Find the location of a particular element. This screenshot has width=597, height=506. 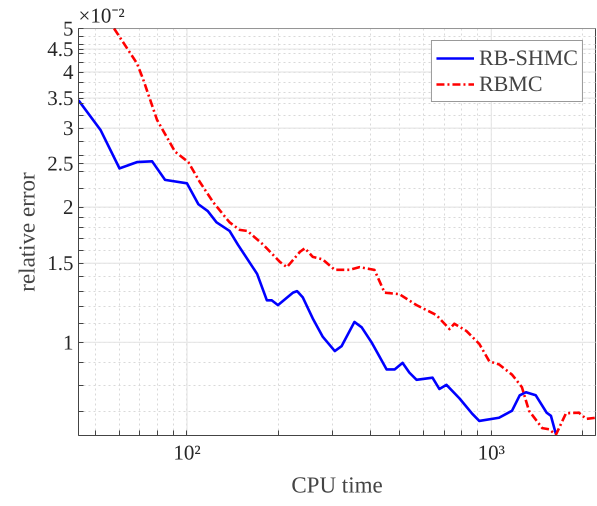

y-tick-label: 4 is located at coordinates (68, 72).